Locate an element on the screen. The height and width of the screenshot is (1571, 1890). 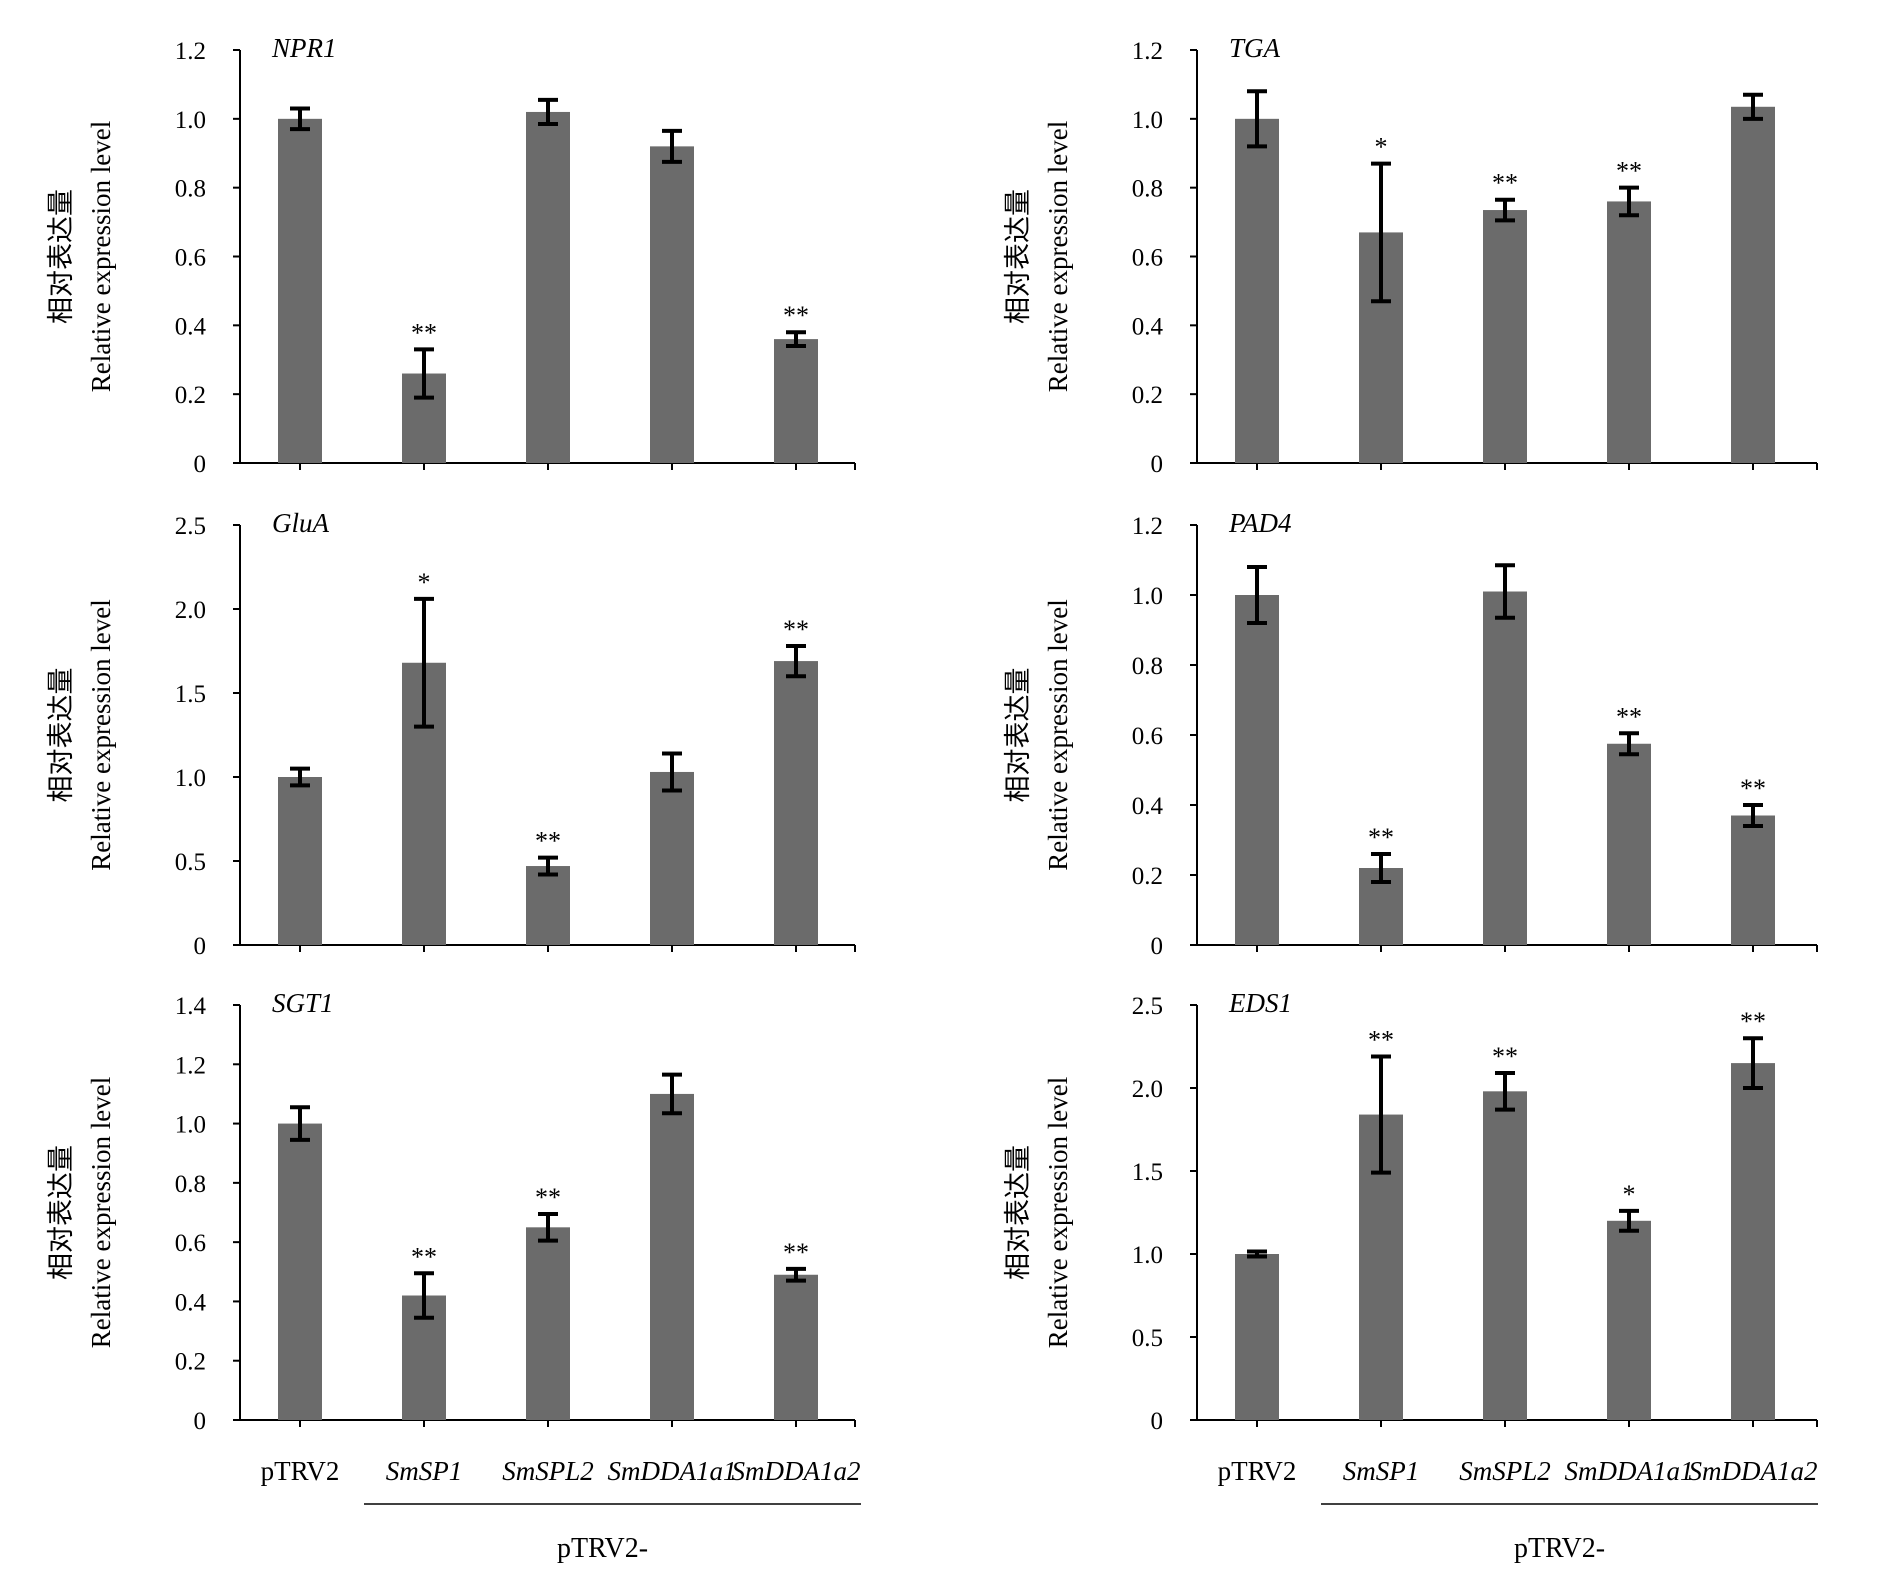
y-tick-label: 1.4 is located at coordinates (191, 1006).